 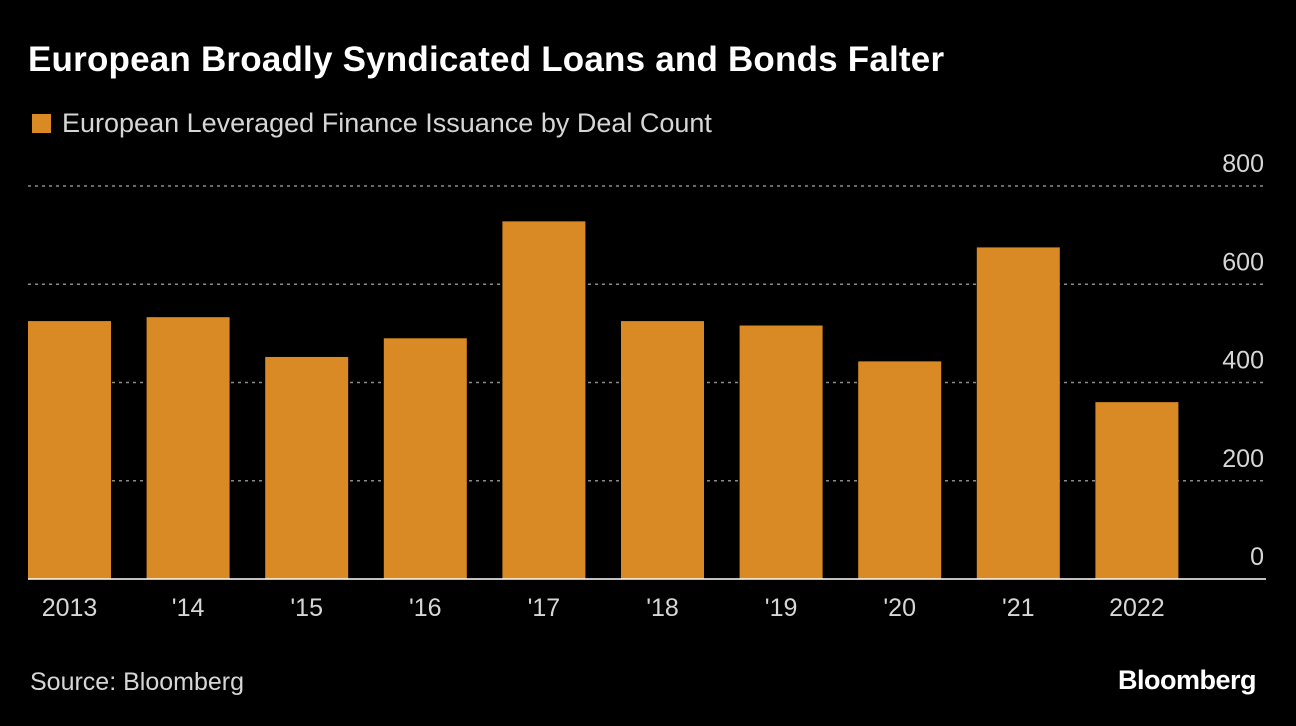 I want to click on y-tick-label: 400, so click(x=1243, y=361).